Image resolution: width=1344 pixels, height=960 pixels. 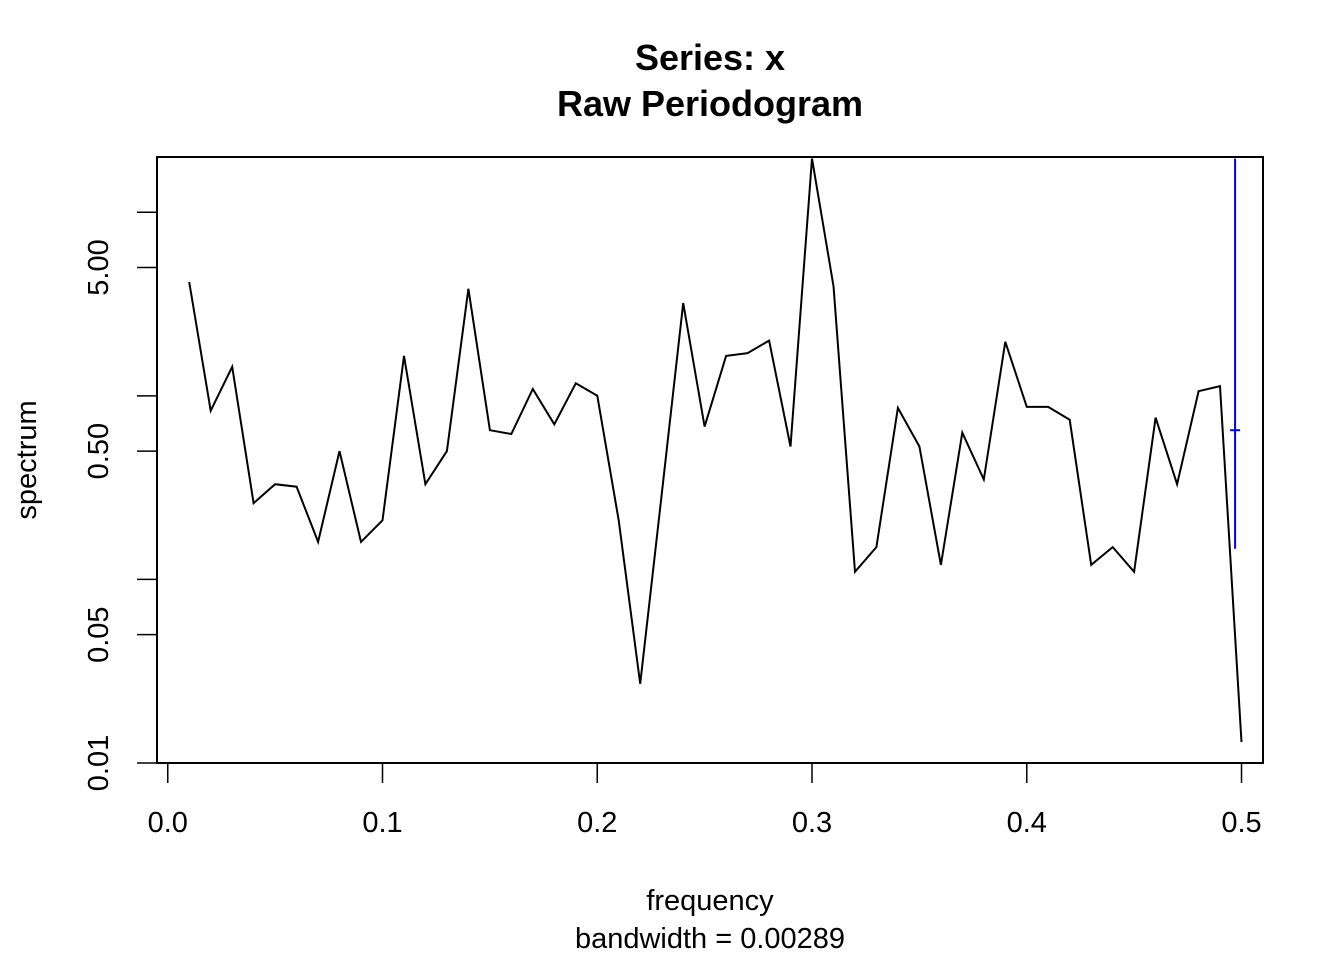 What do you see at coordinates (382, 823) in the screenshot?
I see `x-tick-label: 0.1` at bounding box center [382, 823].